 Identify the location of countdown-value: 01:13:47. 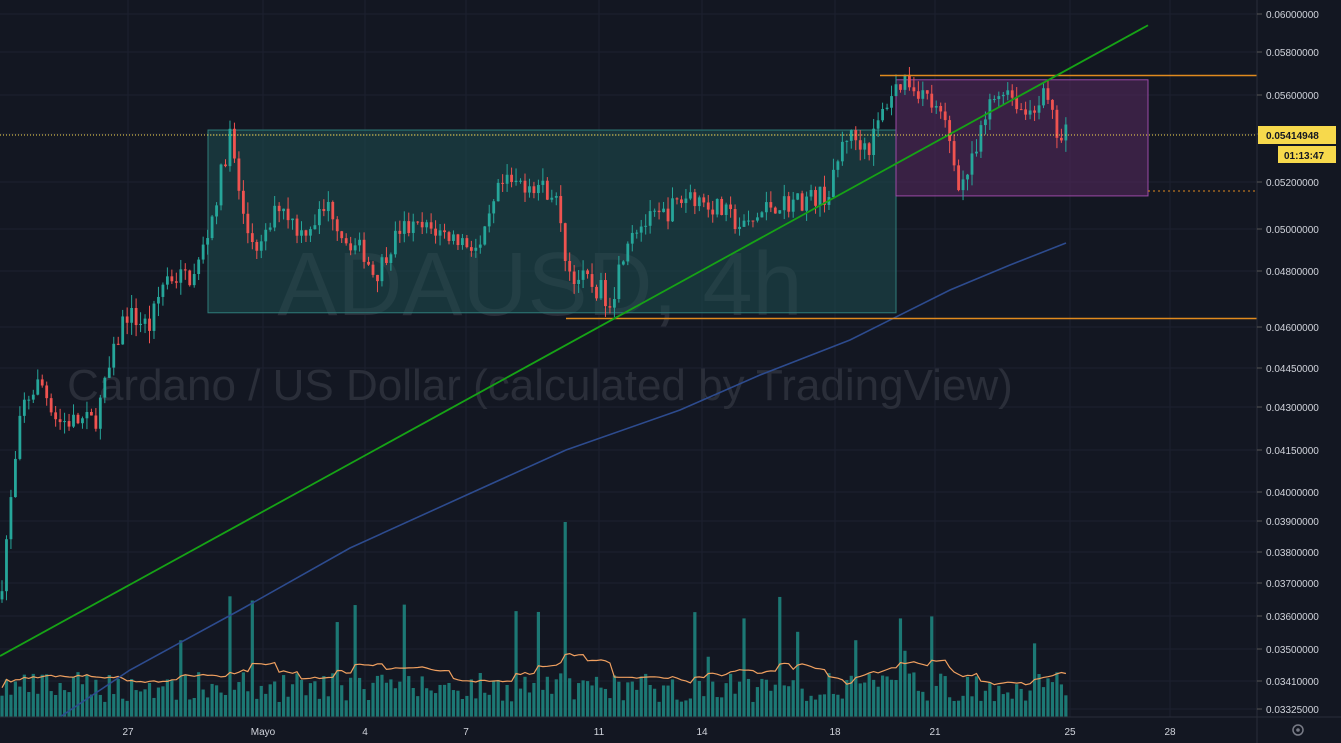
(1304, 156).